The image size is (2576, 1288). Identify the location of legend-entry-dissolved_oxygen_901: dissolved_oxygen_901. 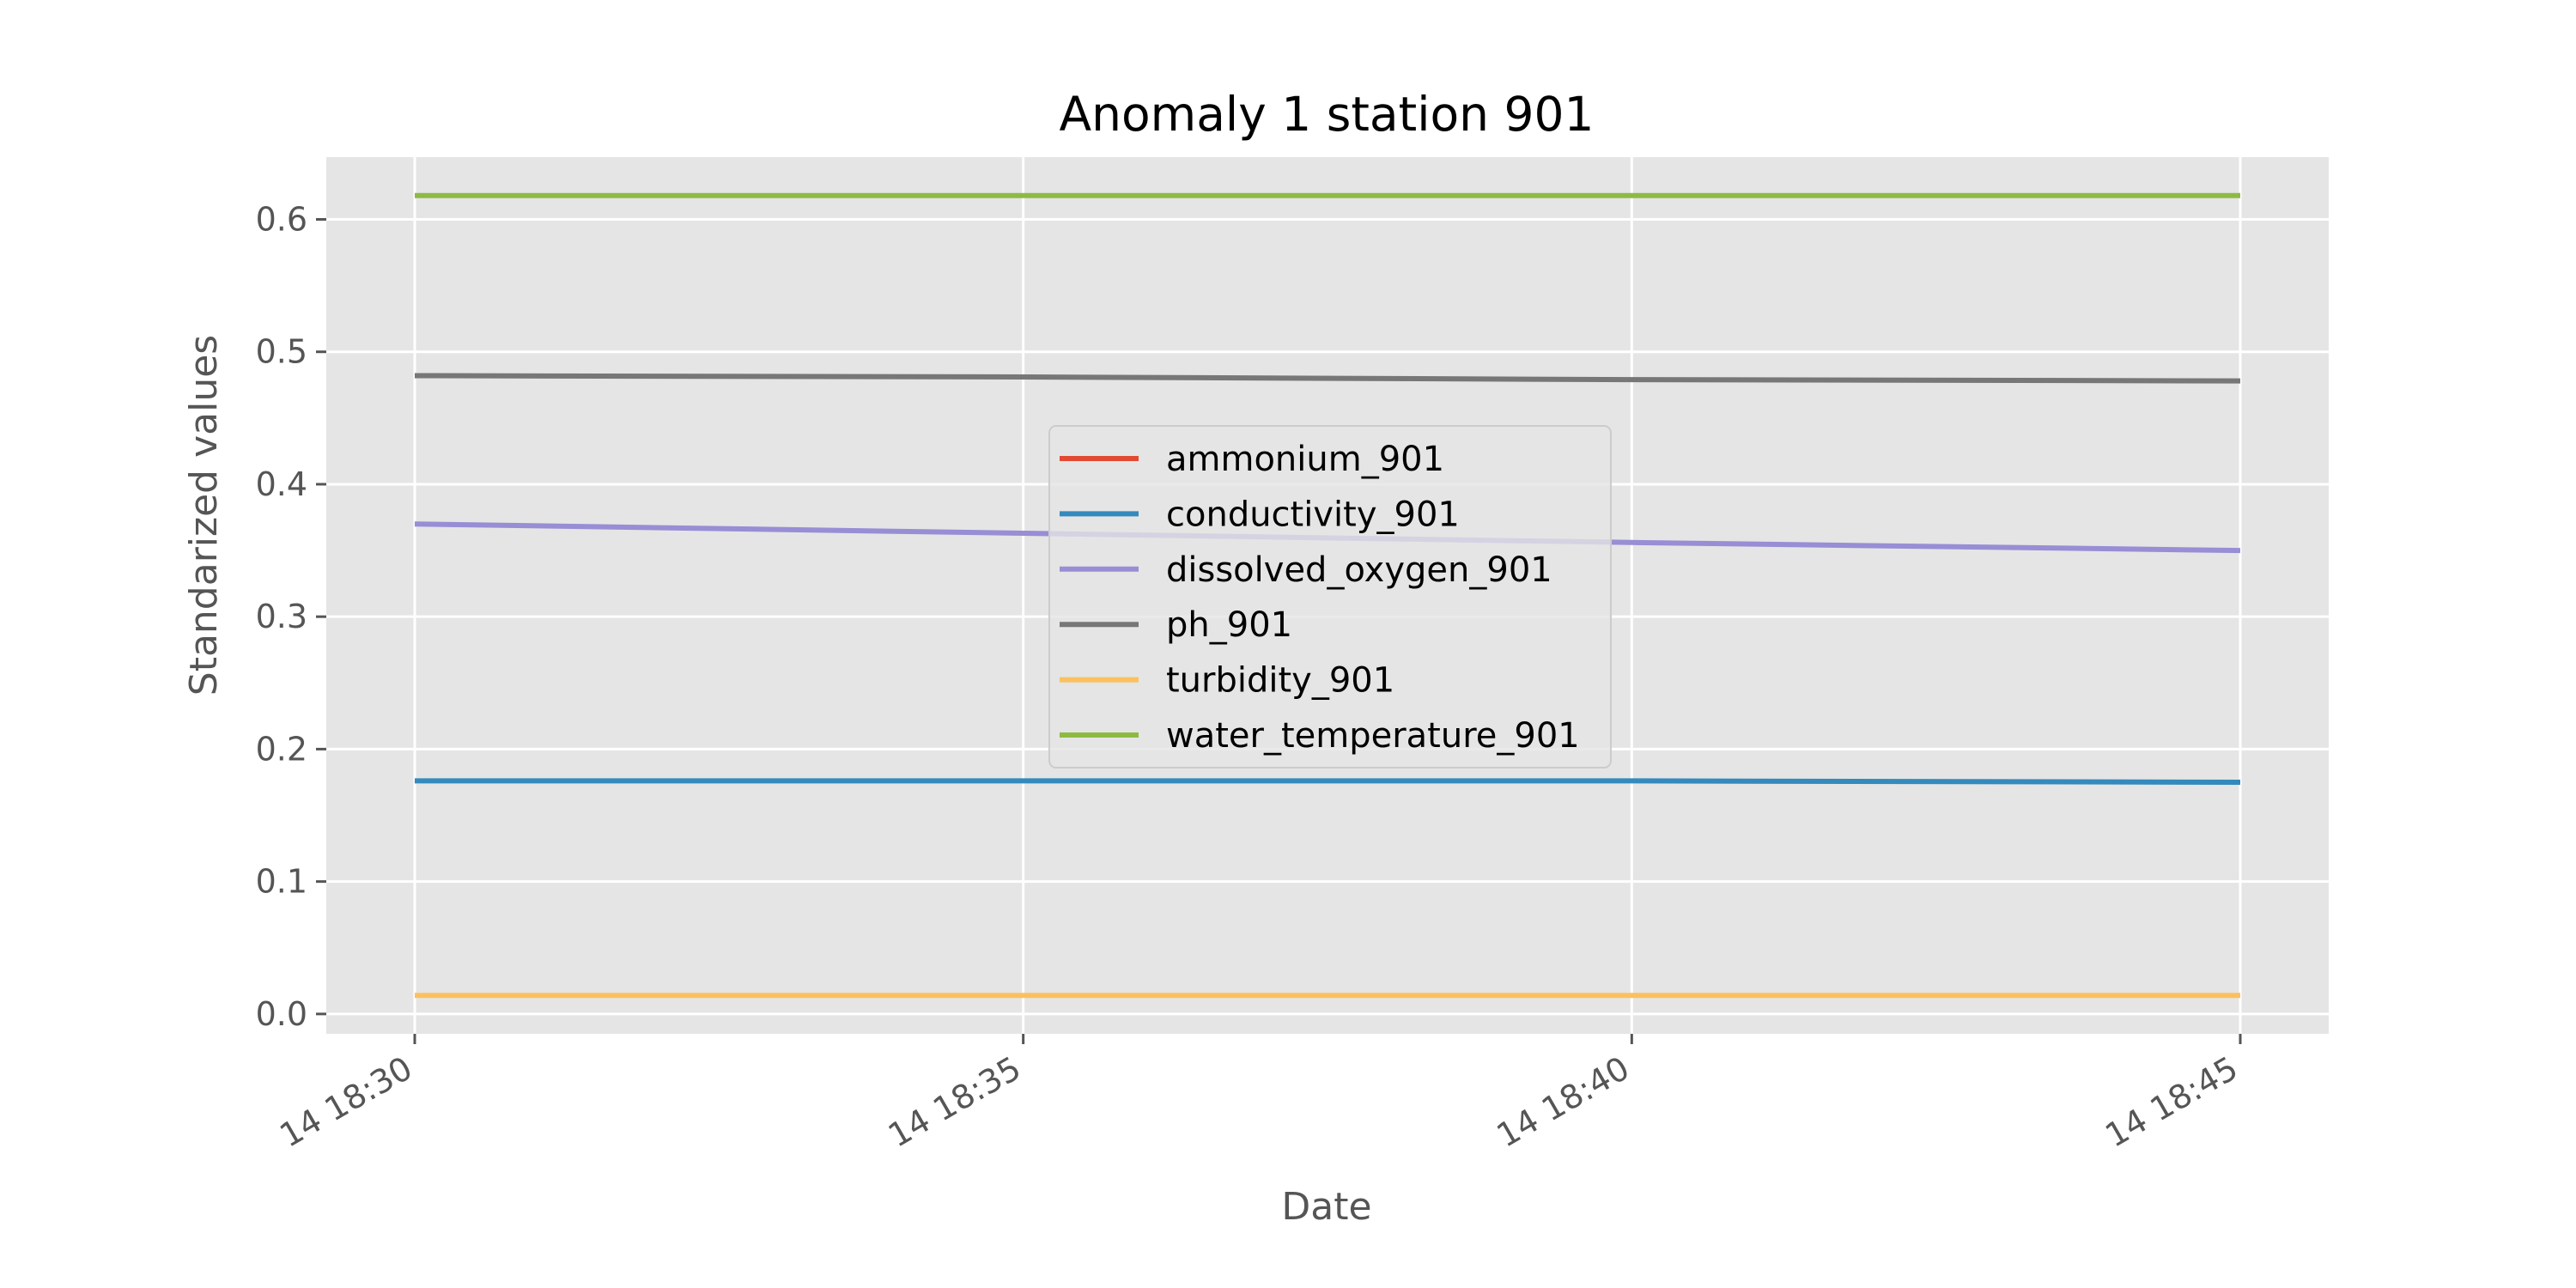
(1359, 570).